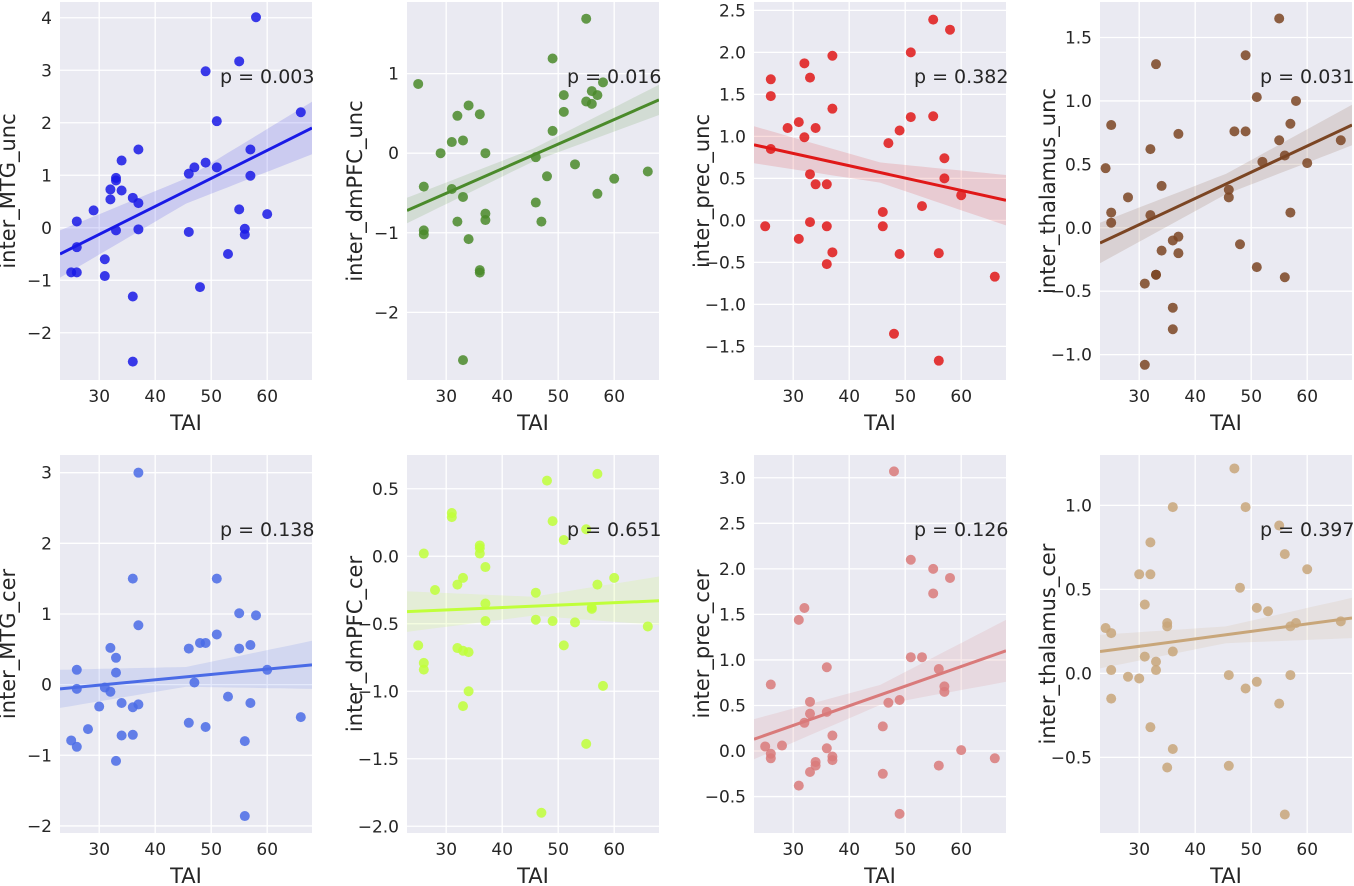 This screenshot has height=886, width=1354. What do you see at coordinates (1078, 590) in the screenshot?
I see `y-tick-label: 0.5` at bounding box center [1078, 590].